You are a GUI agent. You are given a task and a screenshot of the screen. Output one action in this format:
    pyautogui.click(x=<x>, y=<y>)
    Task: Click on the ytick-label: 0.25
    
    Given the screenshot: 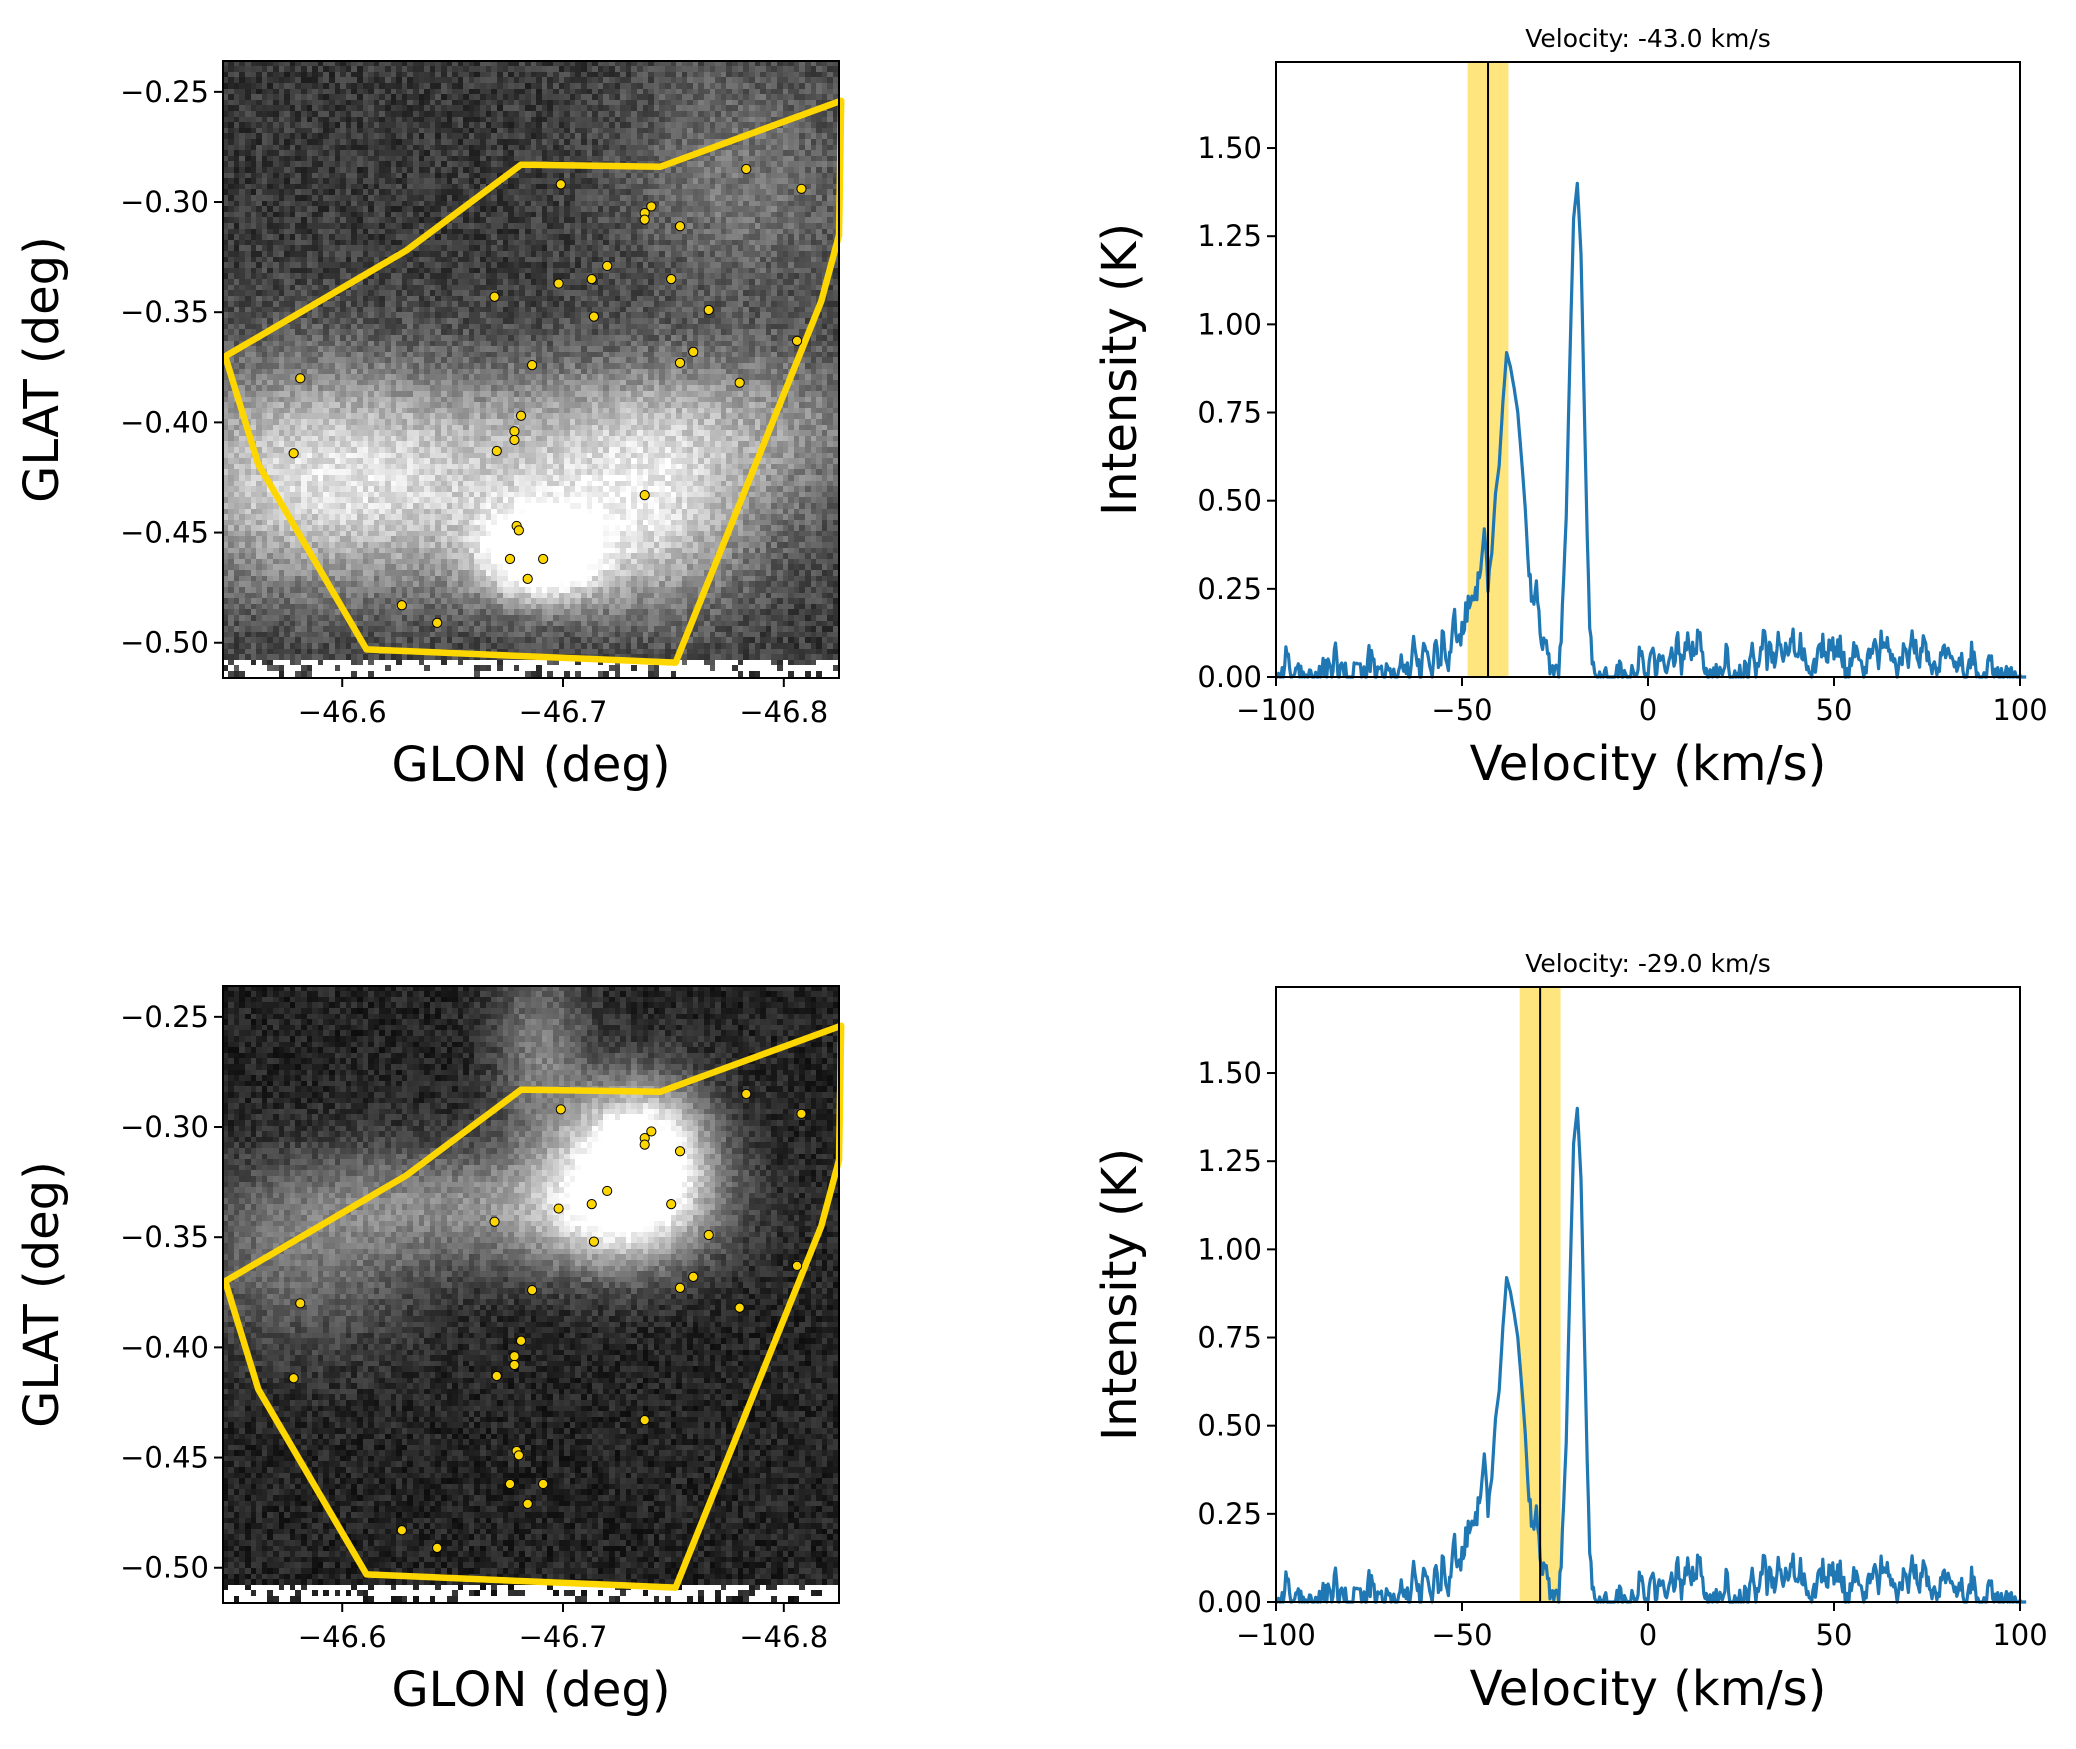 What is the action you would take?
    pyautogui.click(x=1229, y=1514)
    